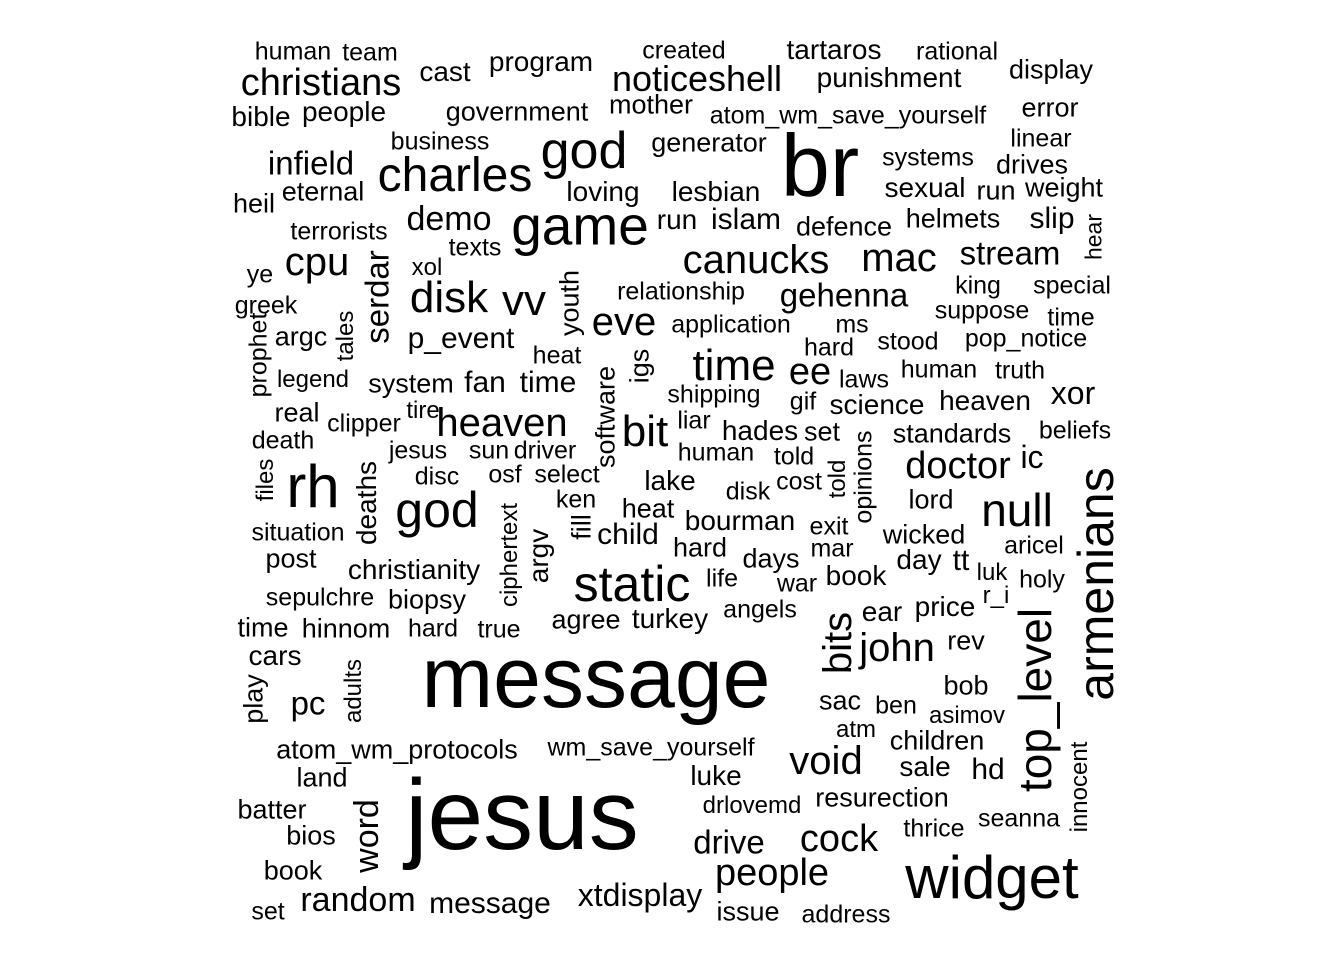 The width and height of the screenshot is (1344, 960). What do you see at coordinates (837, 479) in the screenshot?
I see `cloud-word: told` at bounding box center [837, 479].